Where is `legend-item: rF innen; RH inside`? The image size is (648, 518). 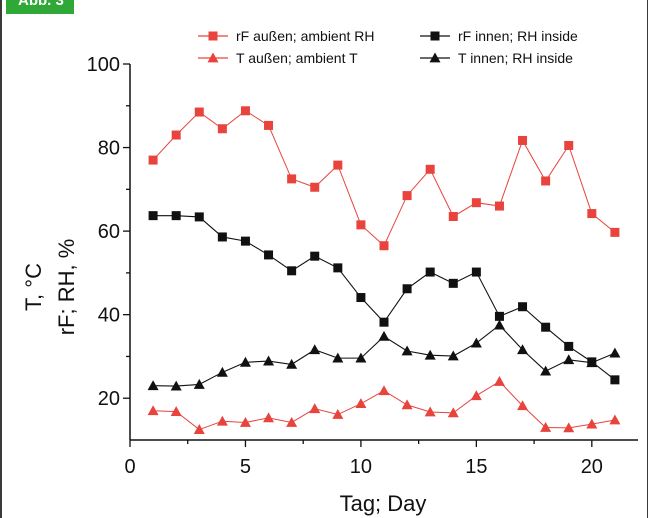 legend-item: rF innen; RH inside is located at coordinates (499, 36).